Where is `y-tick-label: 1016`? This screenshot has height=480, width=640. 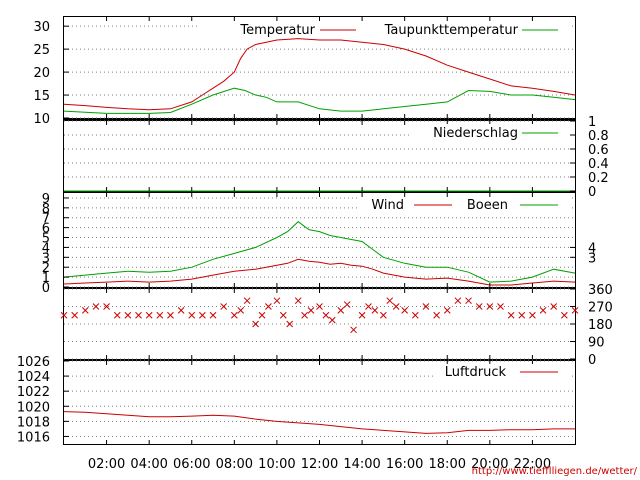
y-tick-label: 1016 is located at coordinates (33, 437).